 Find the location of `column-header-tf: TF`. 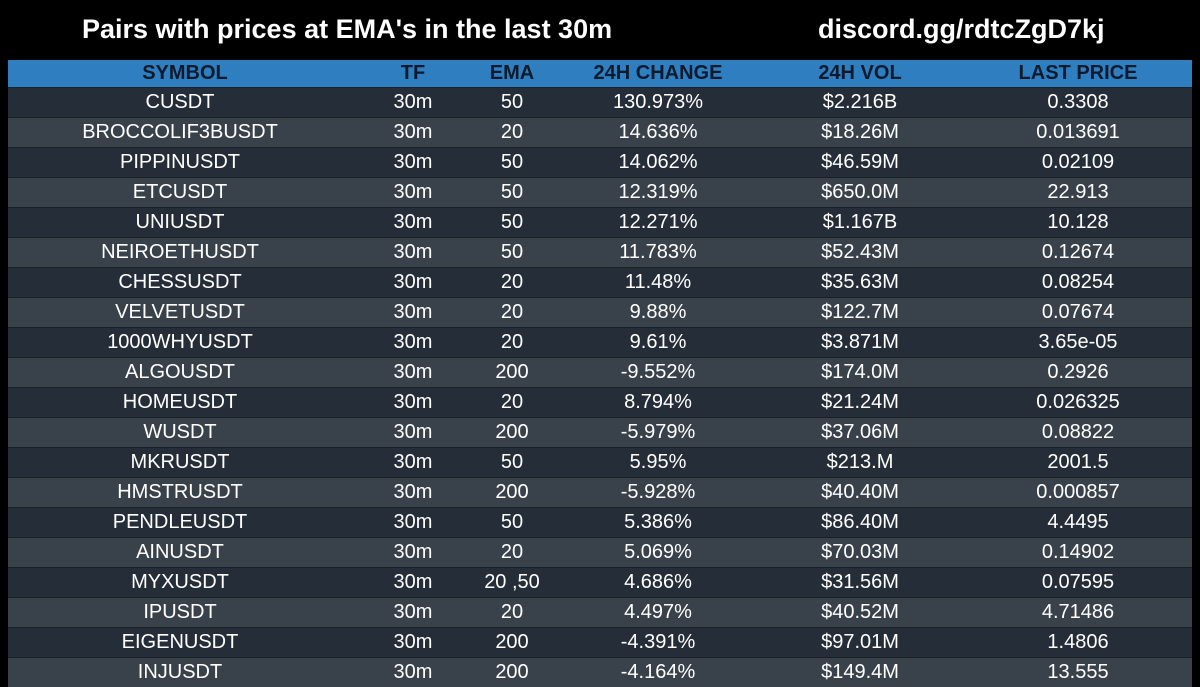

column-header-tf: TF is located at coordinates (413, 74).